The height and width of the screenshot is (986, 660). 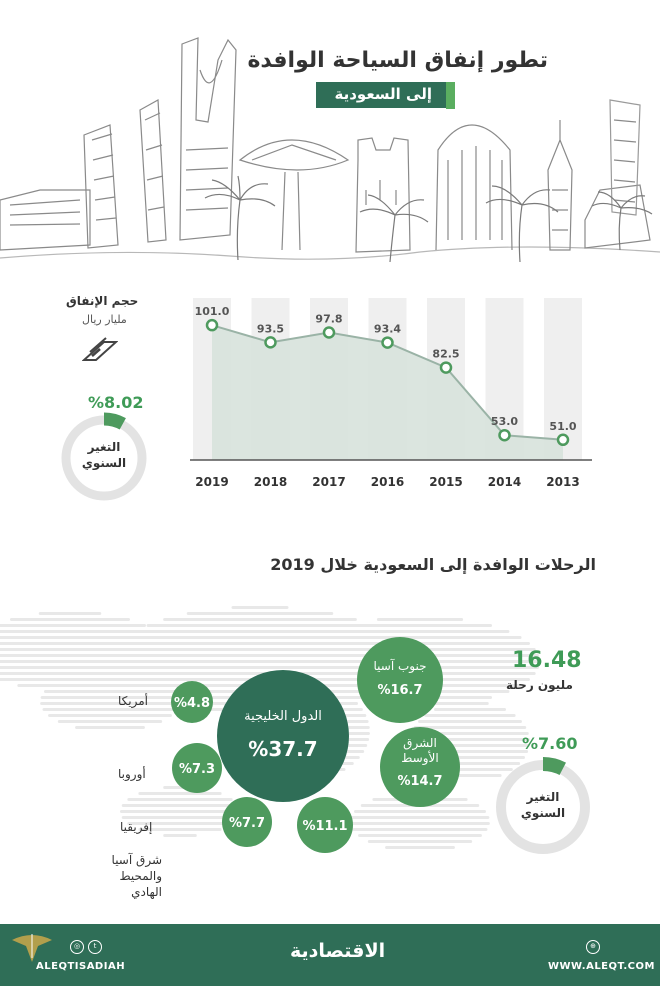 I want to click on chart-data-label: 82.5, so click(x=445, y=354).